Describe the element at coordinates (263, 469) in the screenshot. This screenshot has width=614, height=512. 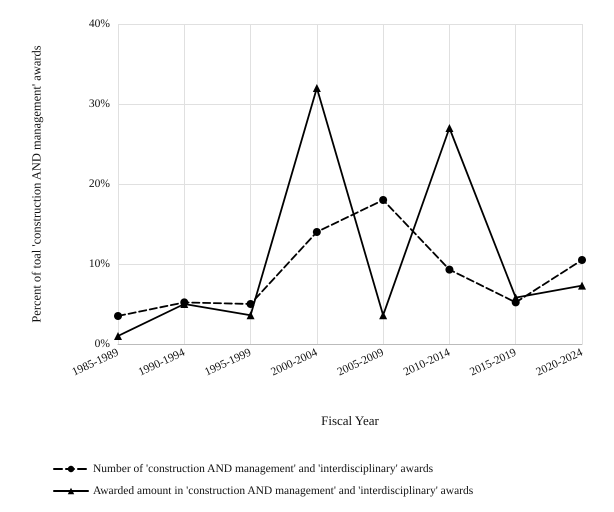
I see `legend-label: Number of 'construction AND management' and 'interdisciplinary' awards` at that location.